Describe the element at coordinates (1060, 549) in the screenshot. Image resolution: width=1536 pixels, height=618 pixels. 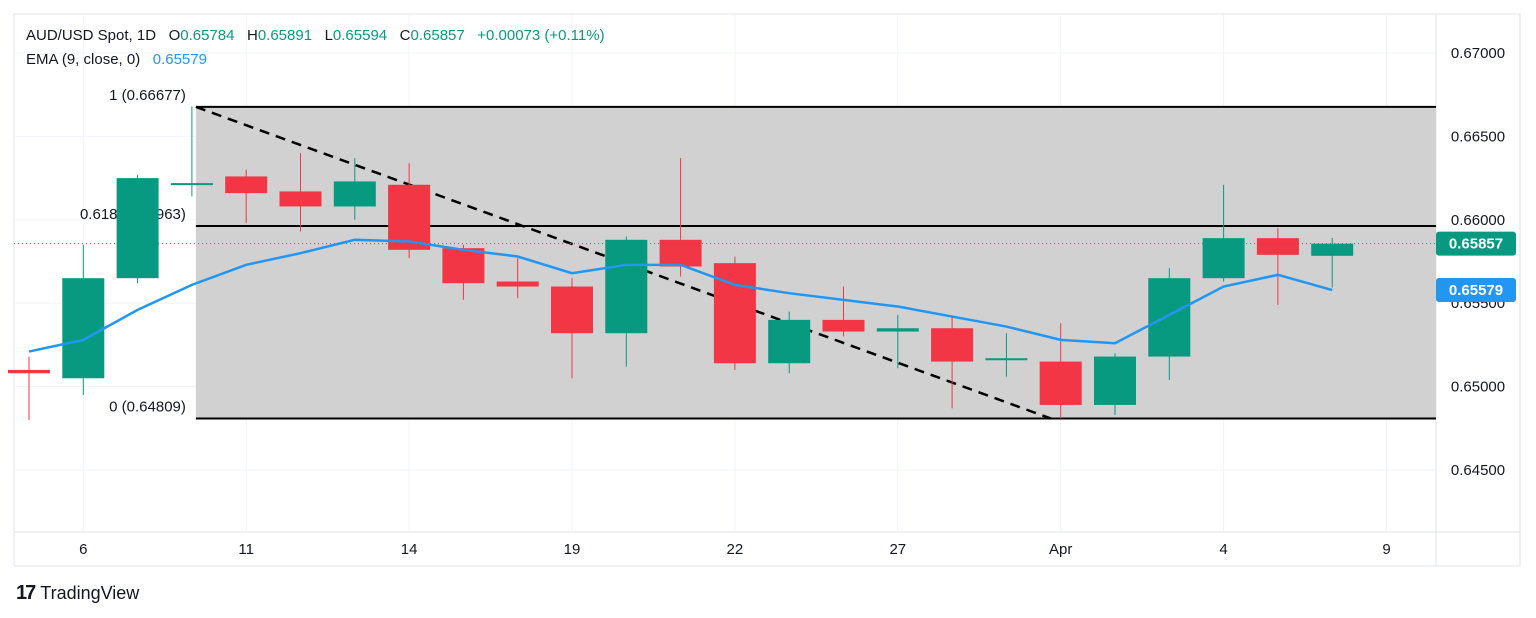
I see `date-tick-label: Apr` at that location.